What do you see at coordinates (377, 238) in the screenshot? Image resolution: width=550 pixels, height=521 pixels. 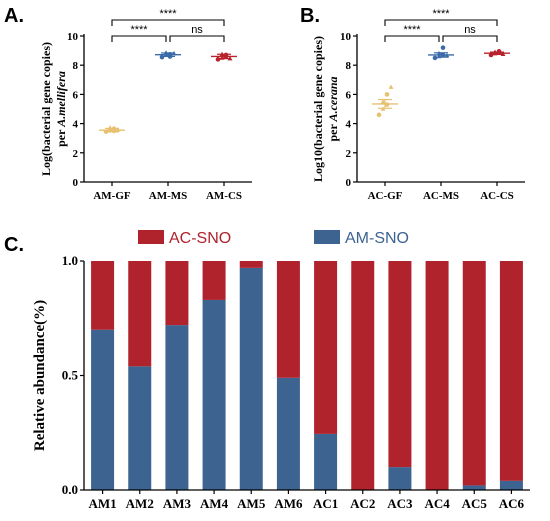 I see `legend-label: AM-SNO` at bounding box center [377, 238].